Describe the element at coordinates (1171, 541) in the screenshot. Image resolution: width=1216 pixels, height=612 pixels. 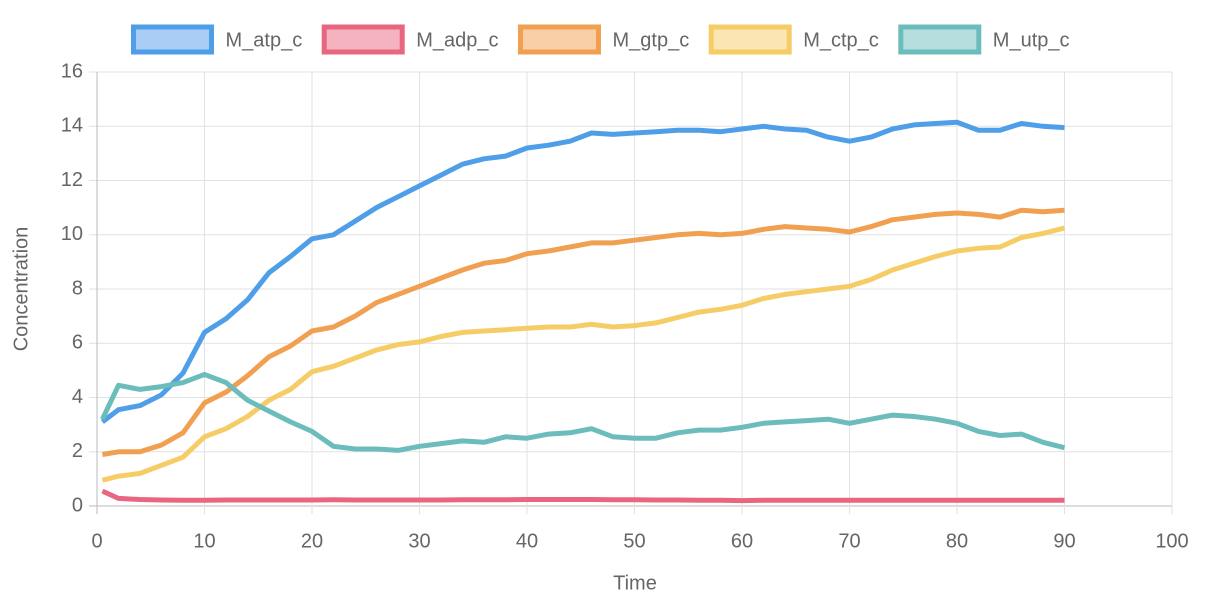
I see `x-tick-label: 100` at that location.